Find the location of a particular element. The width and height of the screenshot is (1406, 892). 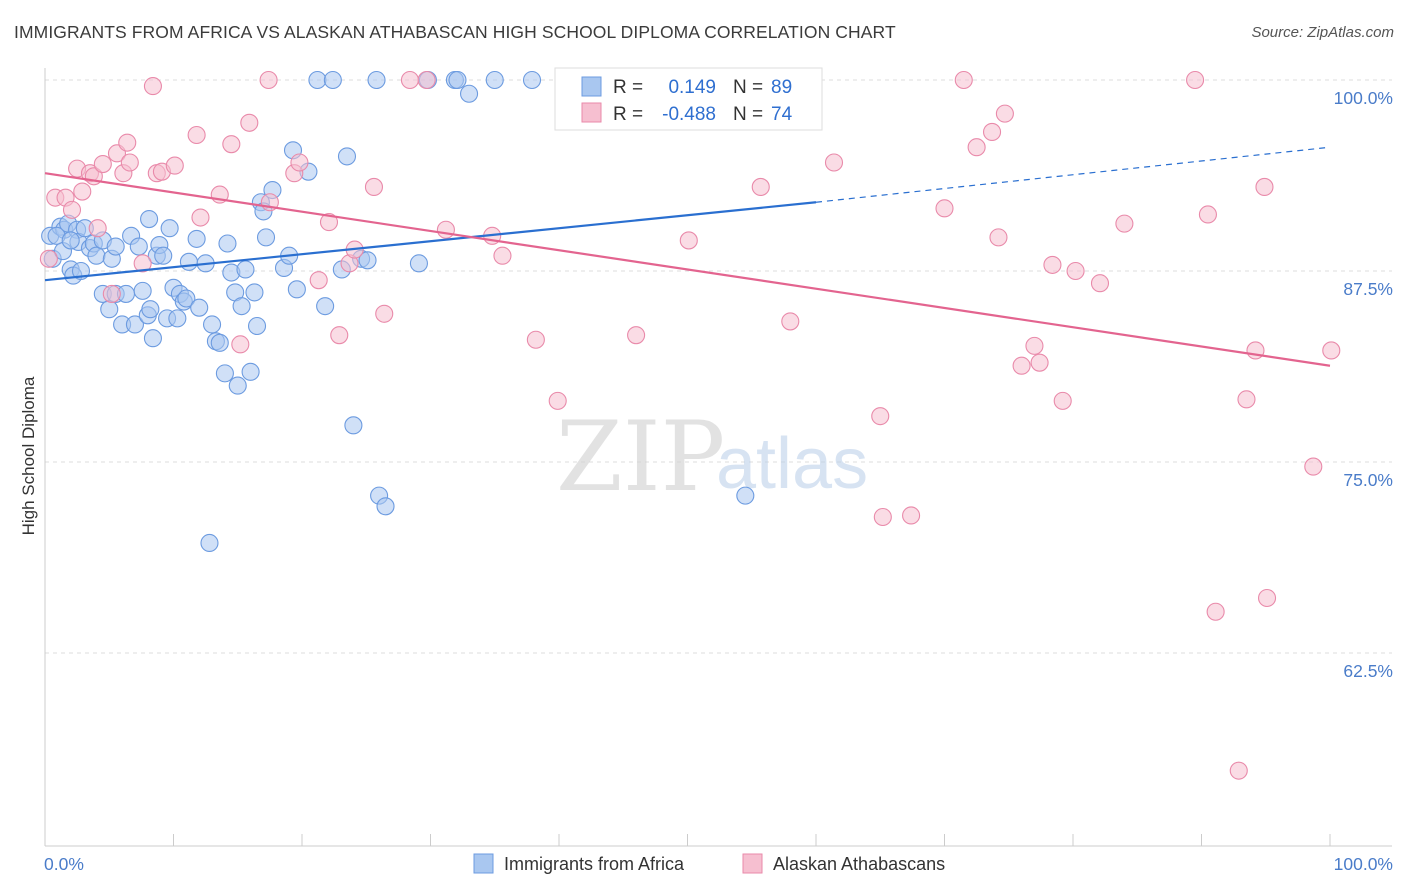

legend-blue-swatch is located at coordinates (591, 86).